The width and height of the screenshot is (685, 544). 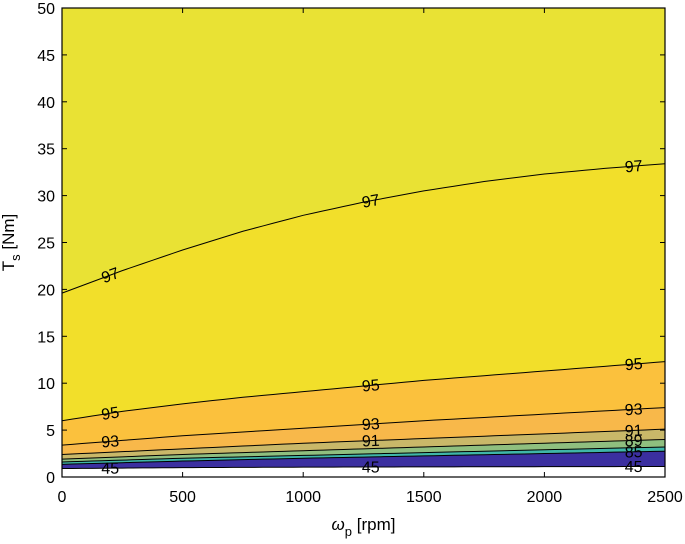 I want to click on y-label-symbol: T, so click(x=9, y=266).